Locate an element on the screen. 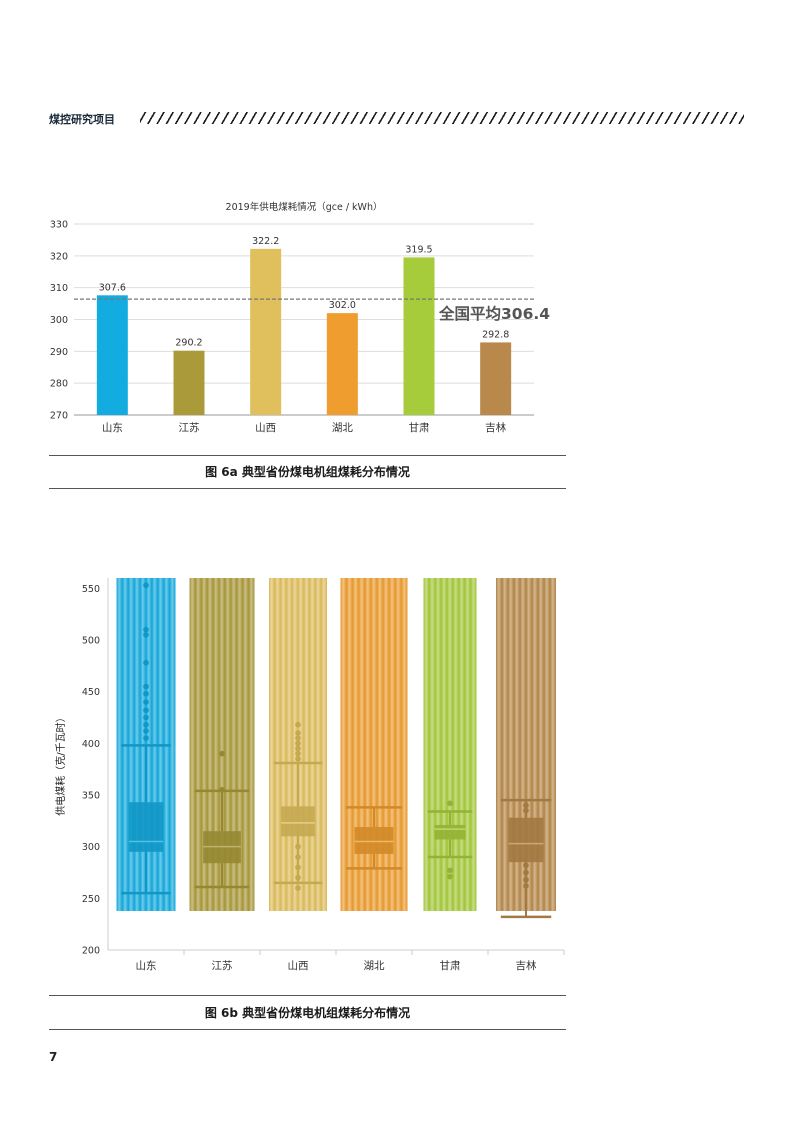 The image size is (793, 1122). header-title: 煤控研究项目 is located at coordinates (82, 119).